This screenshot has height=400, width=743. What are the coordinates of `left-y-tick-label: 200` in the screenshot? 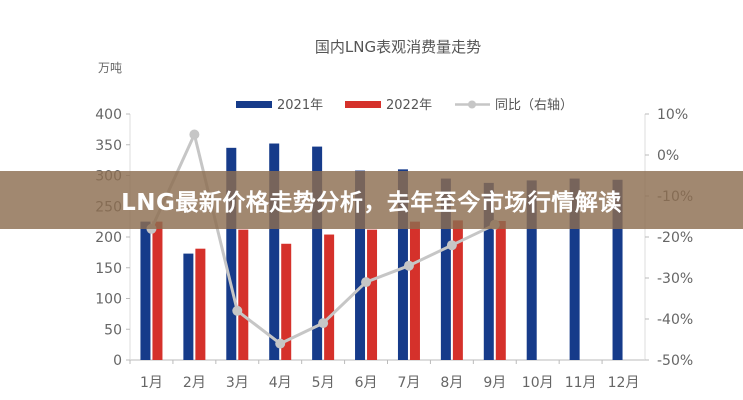 It's located at (108, 238).